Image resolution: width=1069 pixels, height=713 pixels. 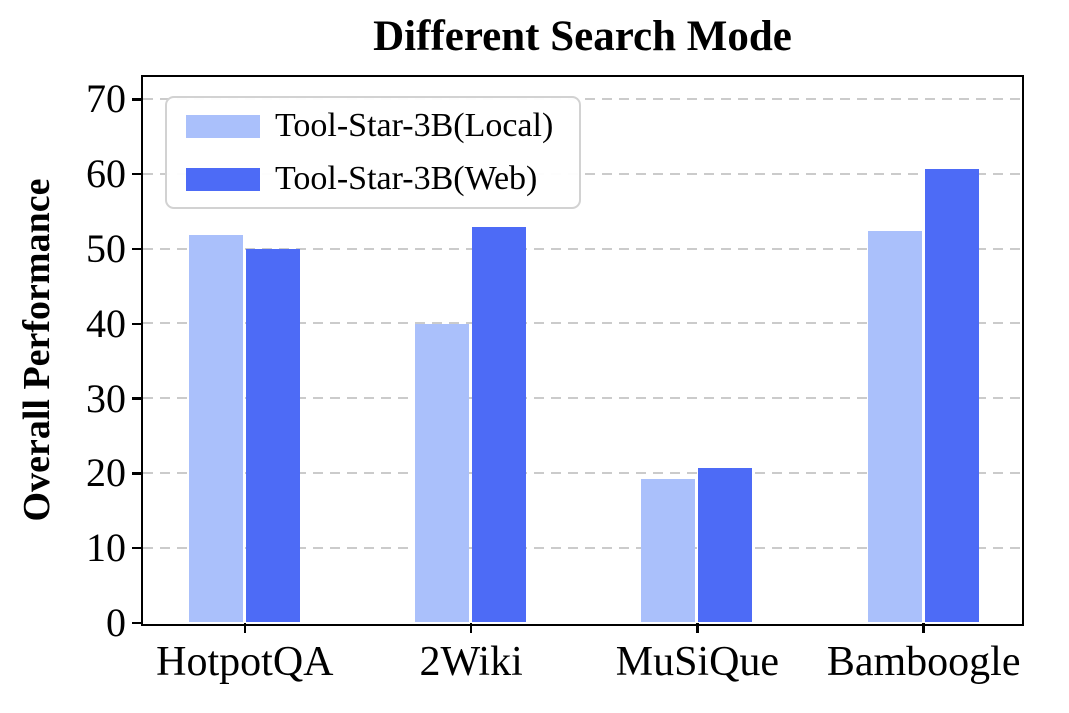 I want to click on x-tick-mark-bamboogle, so click(x=923, y=628).